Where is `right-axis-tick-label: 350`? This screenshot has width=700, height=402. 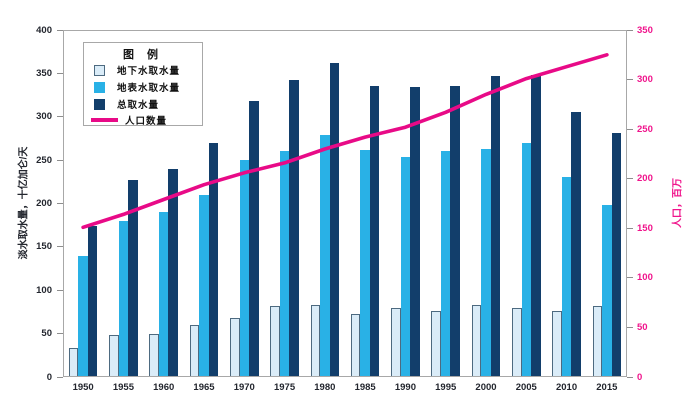 right-axis-tick-label: 350 is located at coordinates (645, 30).